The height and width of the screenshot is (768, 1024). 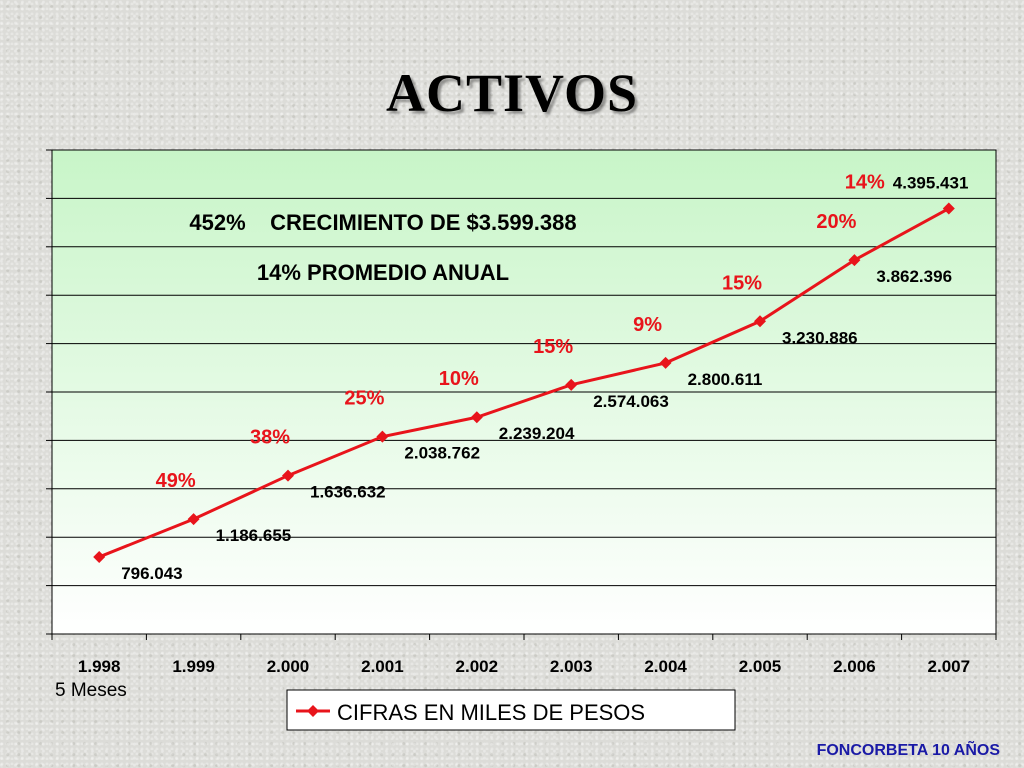 I want to click on growth-label: 9%, so click(x=647, y=325).